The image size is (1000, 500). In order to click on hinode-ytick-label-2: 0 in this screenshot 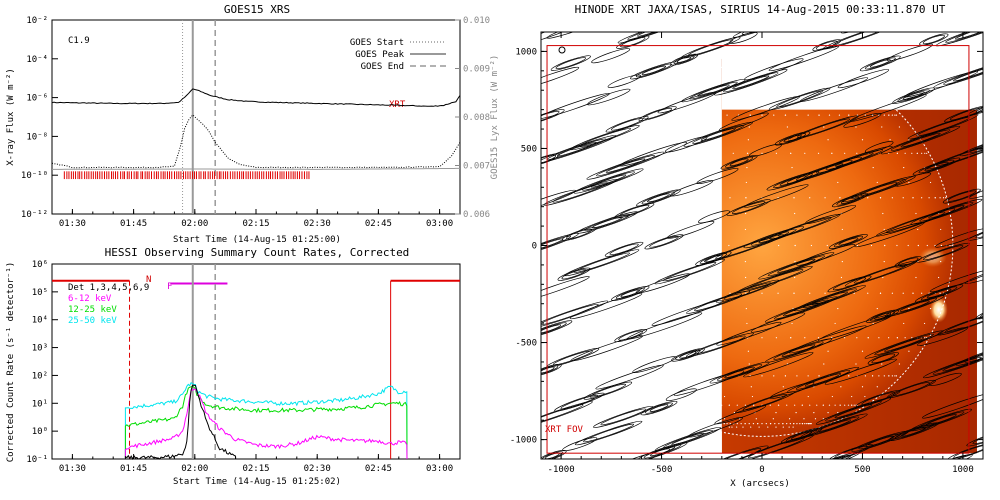, I will do `click(534, 247)`.